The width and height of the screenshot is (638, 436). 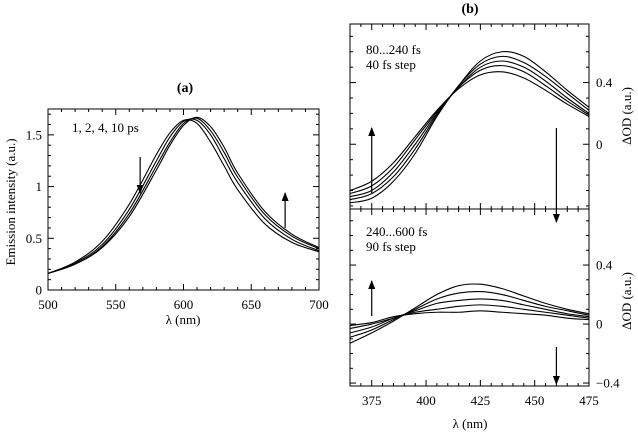 I want to click on series-line-200-fs, so click(x=469, y=128).